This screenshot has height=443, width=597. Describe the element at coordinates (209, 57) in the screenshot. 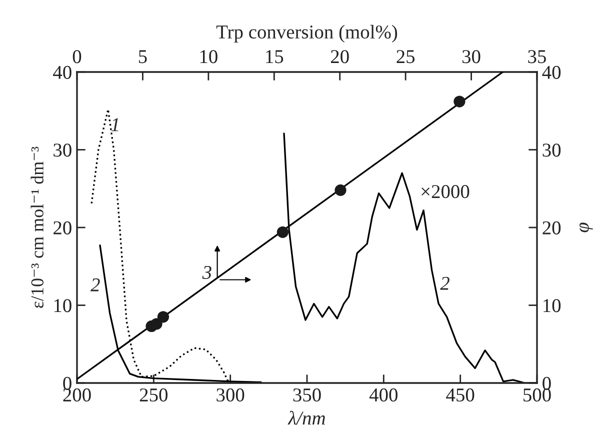

I see `x2-tick-label: 10` at that location.